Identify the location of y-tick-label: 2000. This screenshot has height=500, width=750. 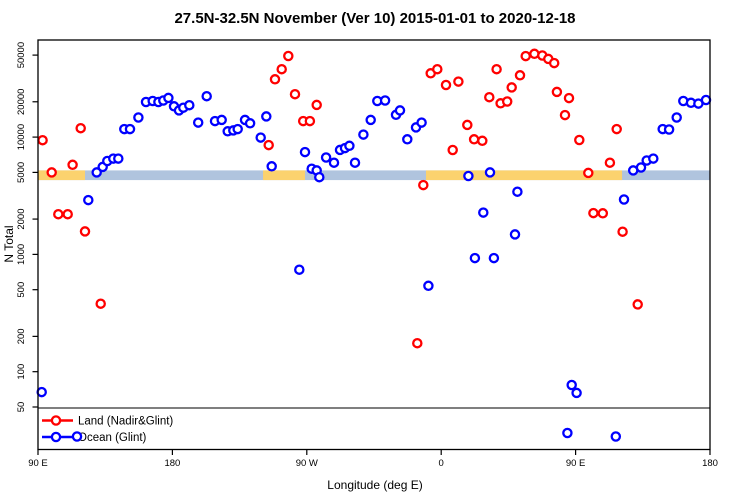
(21, 219).